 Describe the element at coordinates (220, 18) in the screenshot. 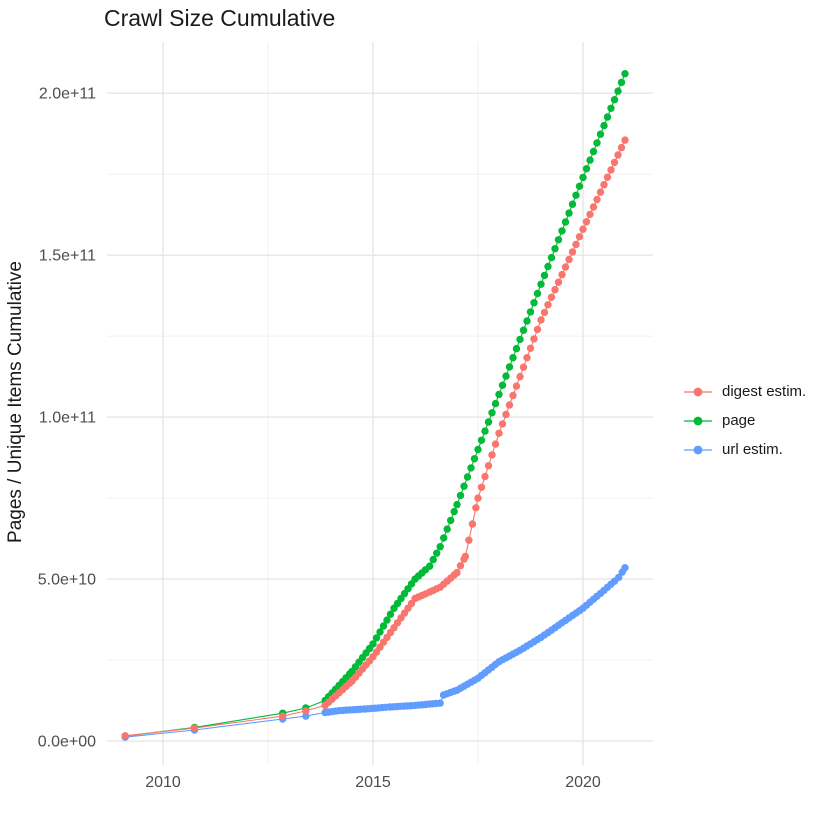

I see `plot-title: Crawl Size Cumulative` at that location.